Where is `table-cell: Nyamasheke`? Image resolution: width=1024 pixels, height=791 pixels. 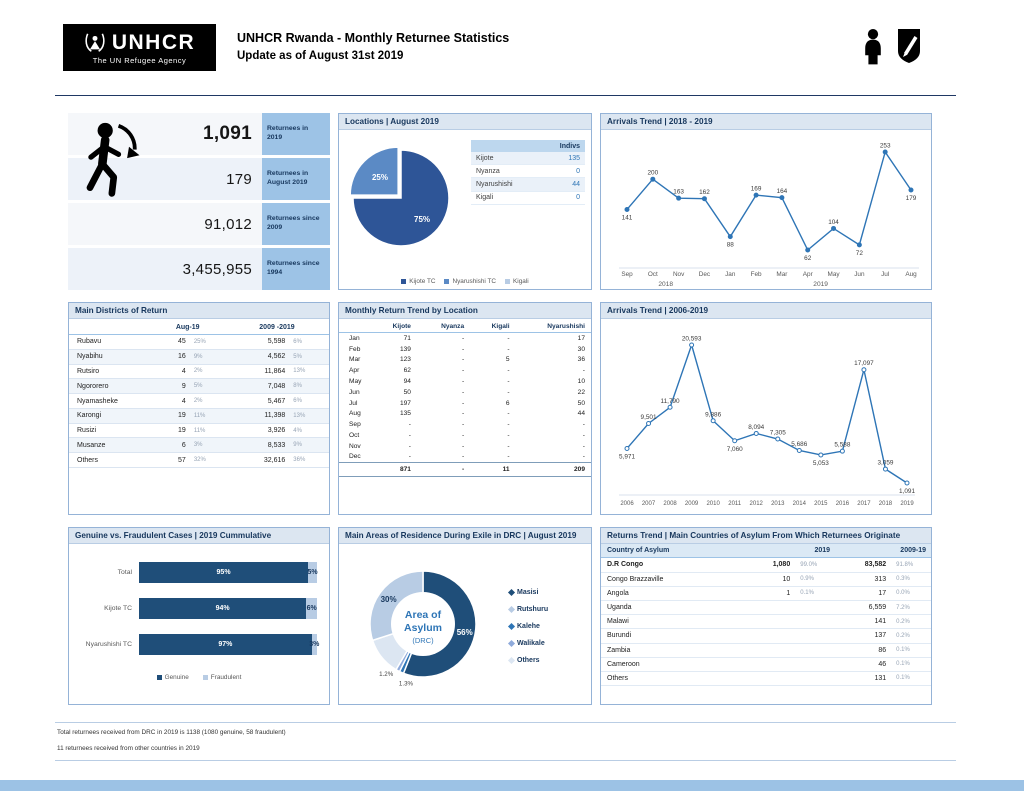 table-cell: Nyamasheke is located at coordinates (110, 401).